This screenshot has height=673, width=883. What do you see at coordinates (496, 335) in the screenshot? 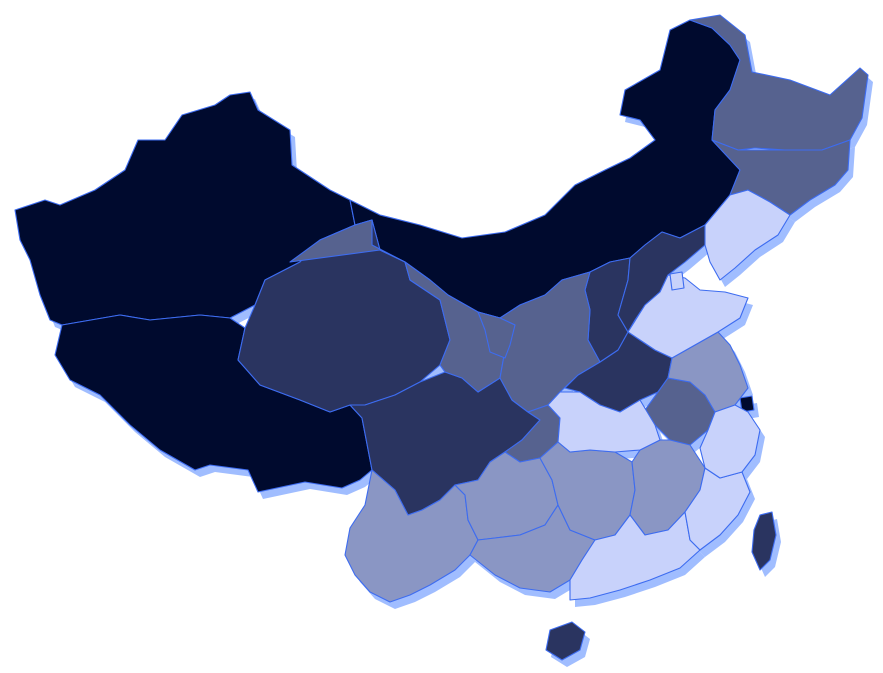
I see `region-ningxia` at bounding box center [496, 335].